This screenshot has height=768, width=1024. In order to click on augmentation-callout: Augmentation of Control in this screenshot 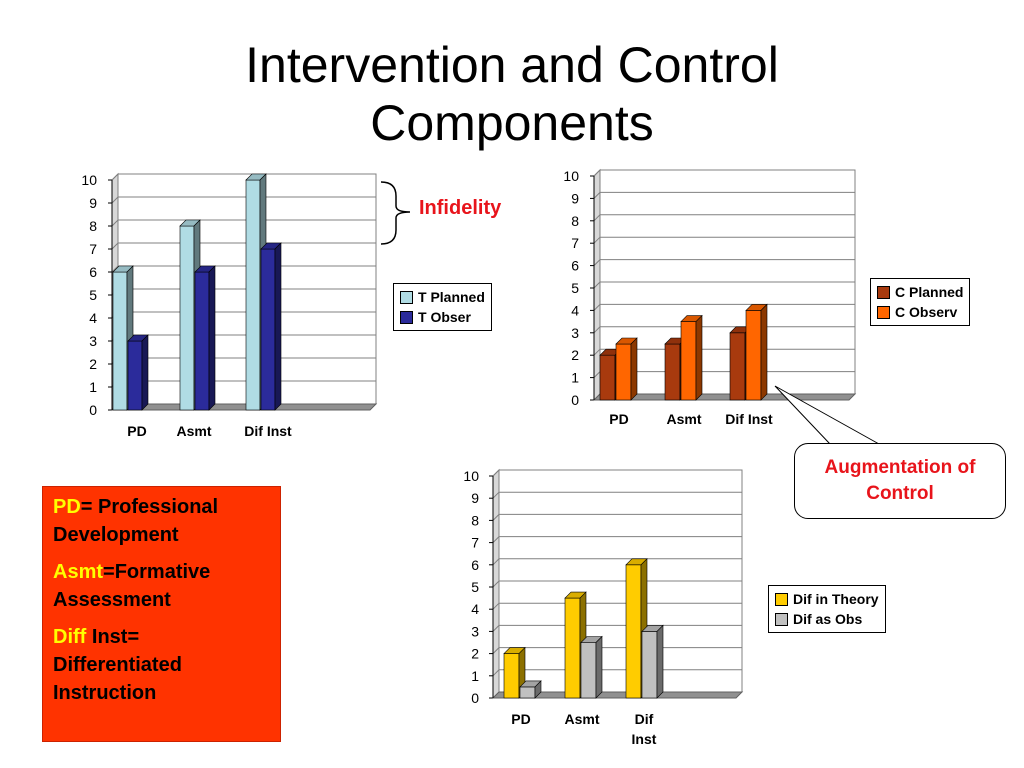, I will do `click(900, 481)`.